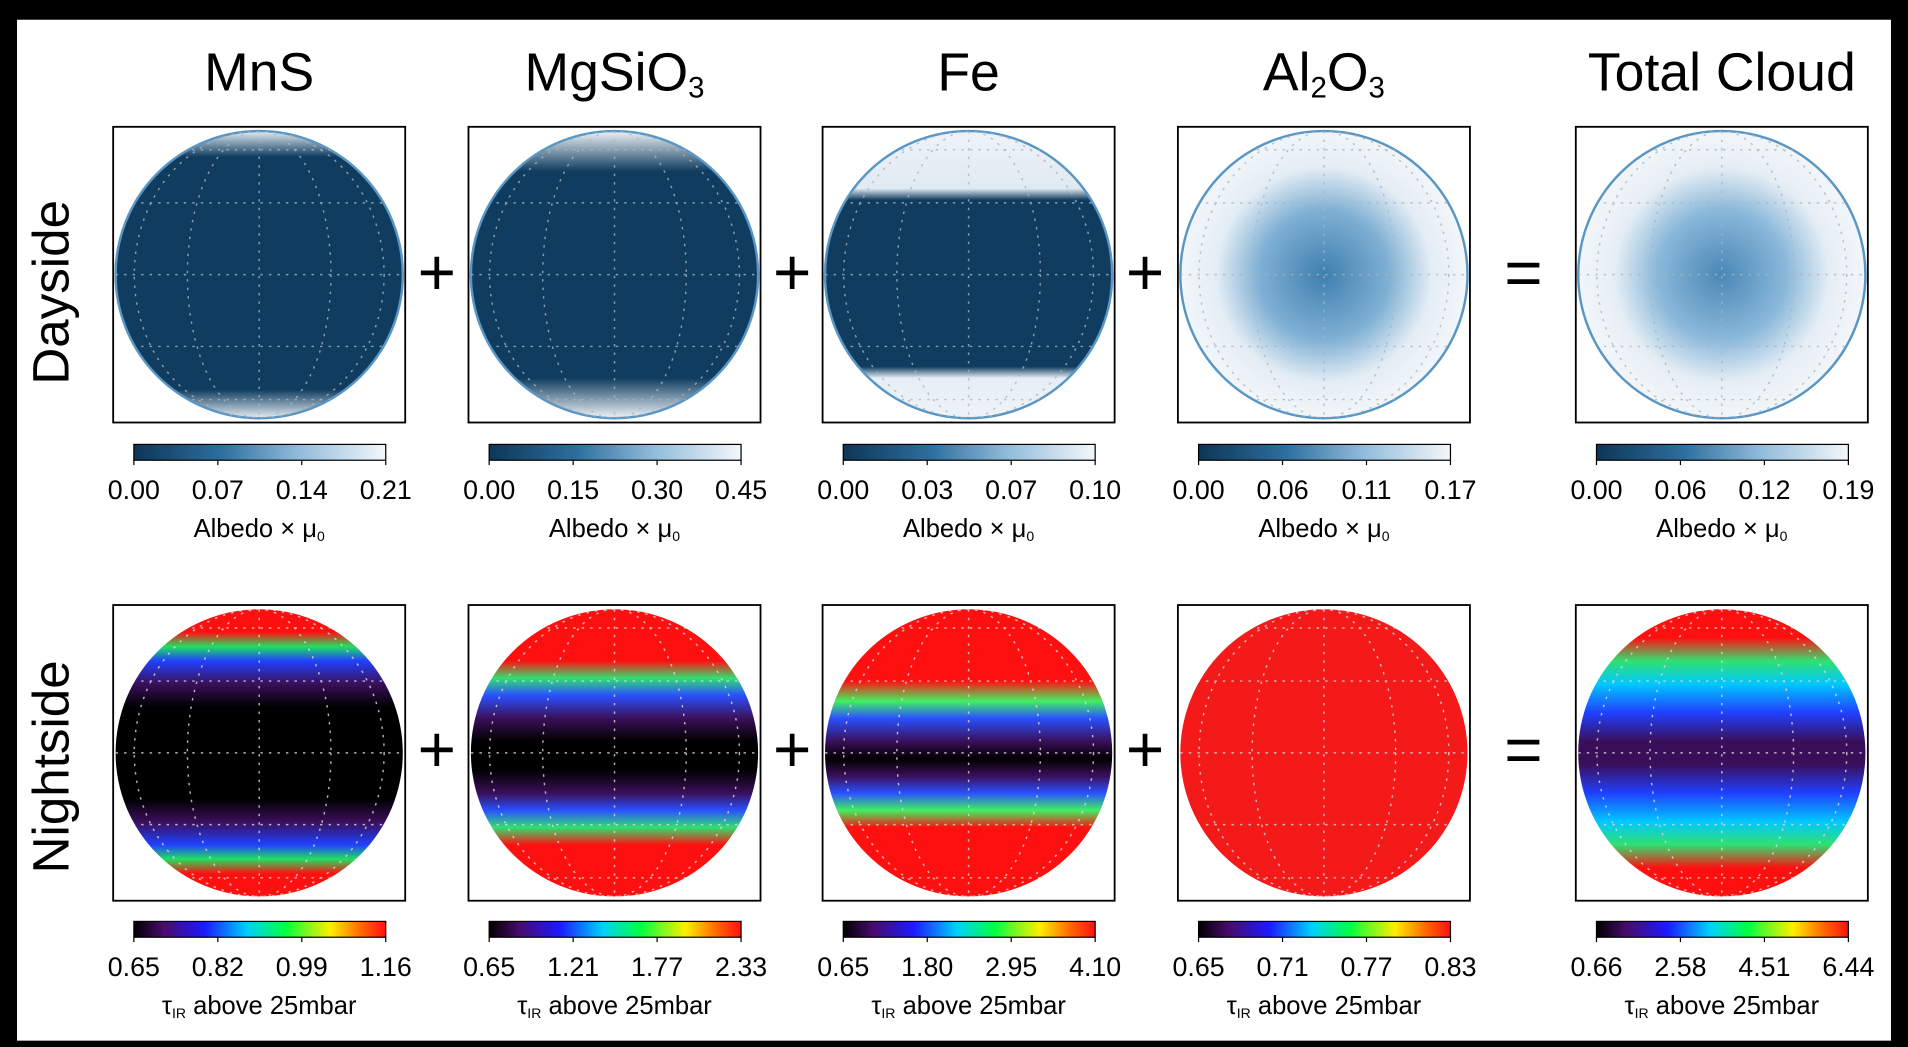  I want to click on text-part: O, so click(1348, 72).